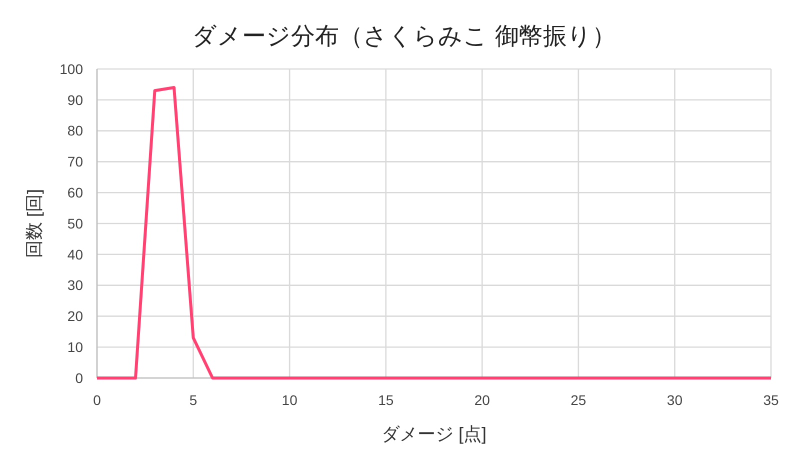 Image resolution: width=800 pixels, height=458 pixels. I want to click on x-tick-label: 25, so click(578, 400).